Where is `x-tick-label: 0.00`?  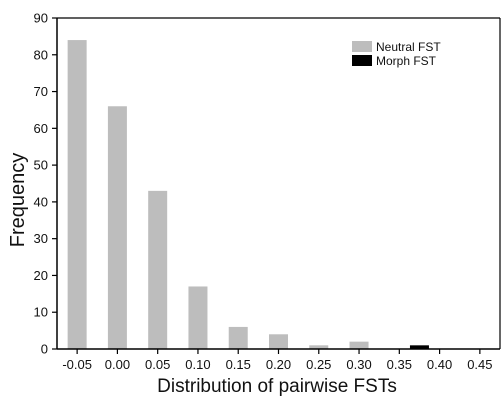 x-tick-label: 0.00 is located at coordinates (117, 364).